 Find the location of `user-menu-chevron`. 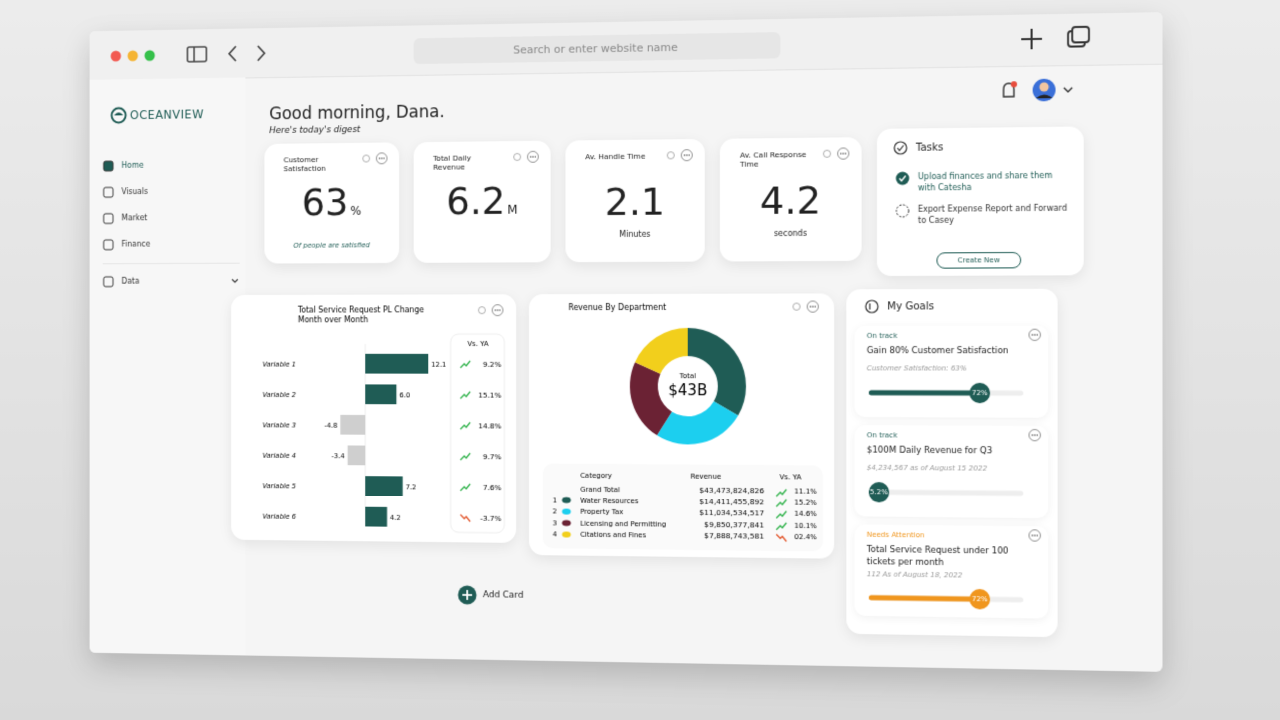

user-menu-chevron is located at coordinates (1068, 90).